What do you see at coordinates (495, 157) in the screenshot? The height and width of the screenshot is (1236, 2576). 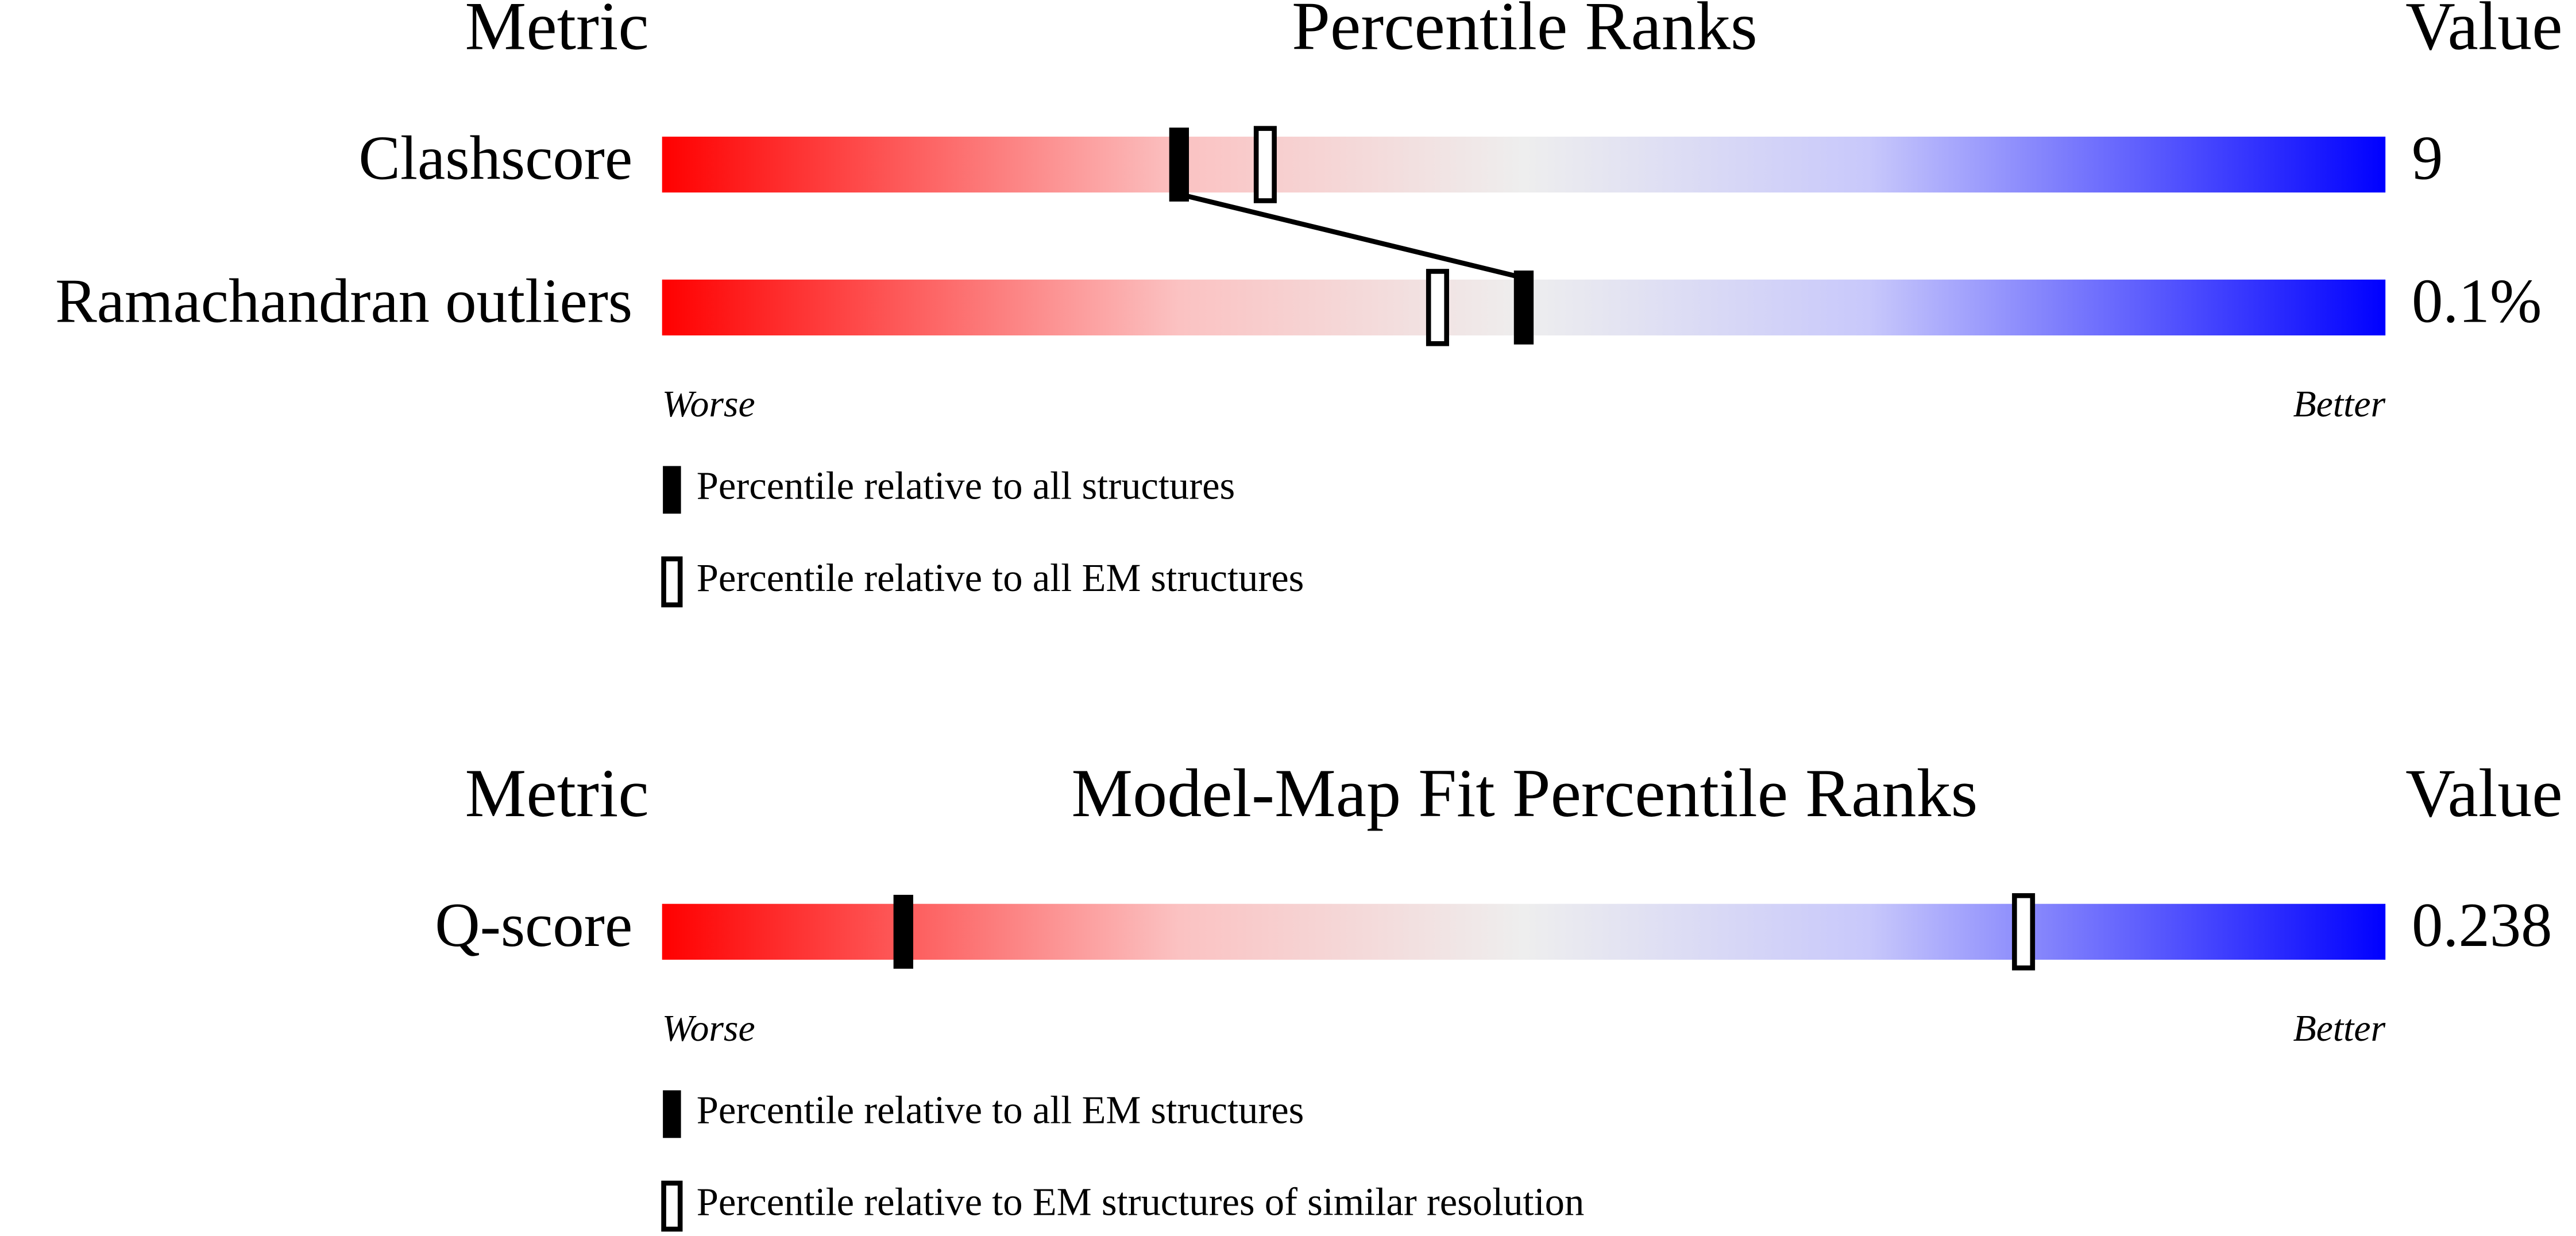 I see `metric-label: Clashscore` at bounding box center [495, 157].